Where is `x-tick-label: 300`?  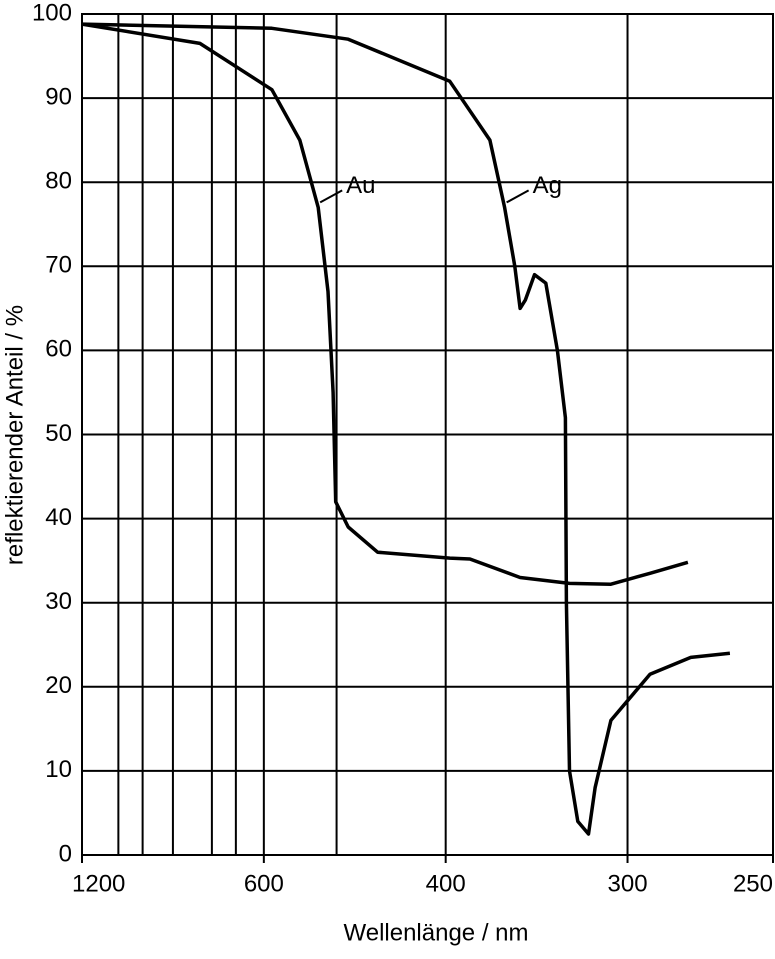 x-tick-label: 300 is located at coordinates (628, 883).